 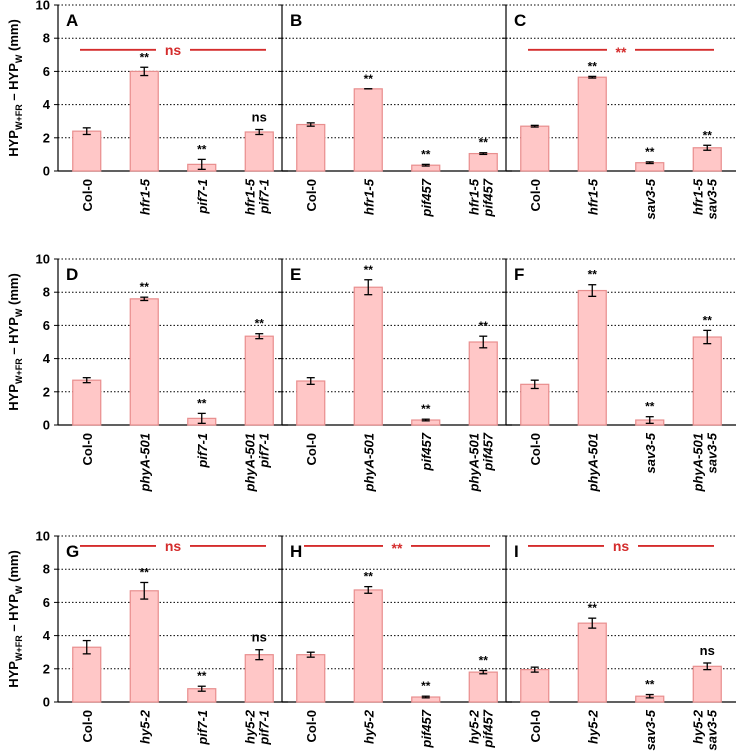 I want to click on x-category-label: sav3-5, so click(x=650, y=198).